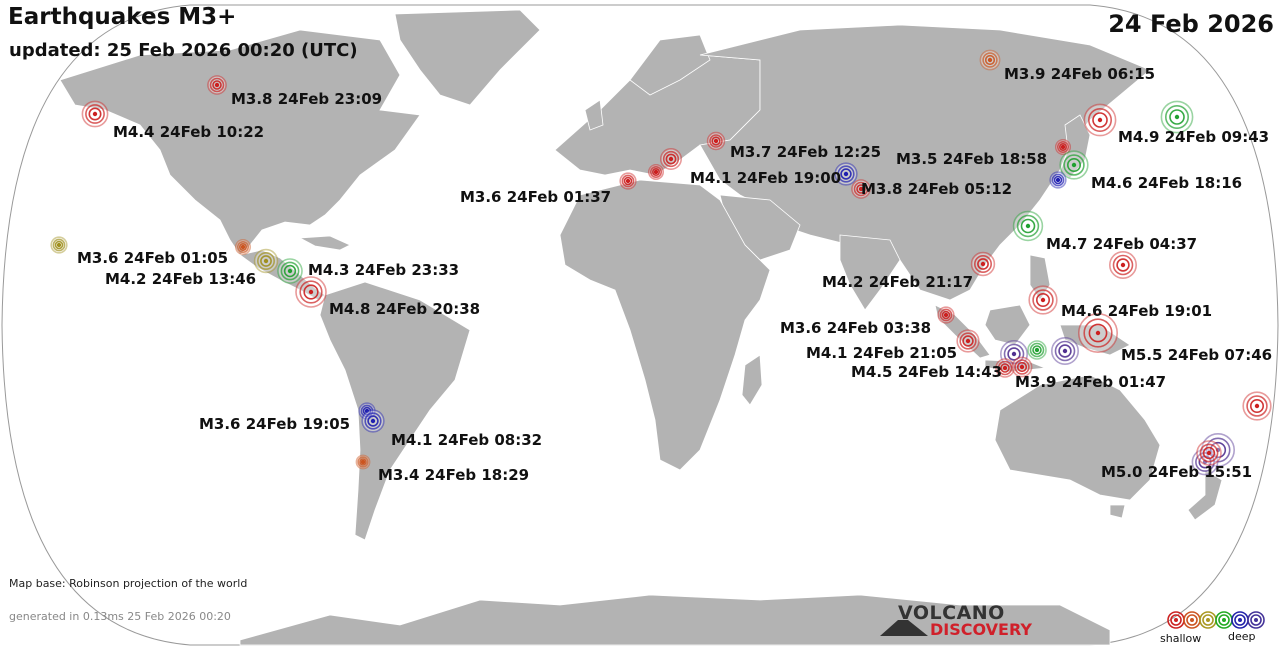  I want to click on map-date: 24 Feb 2026, so click(1191, 24).